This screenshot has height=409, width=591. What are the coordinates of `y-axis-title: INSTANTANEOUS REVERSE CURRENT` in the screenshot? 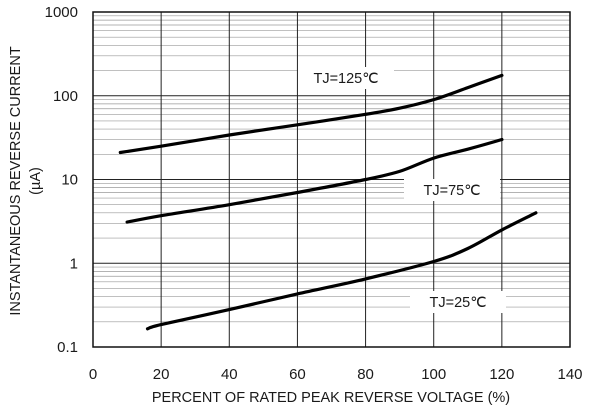 It's located at (16, 180).